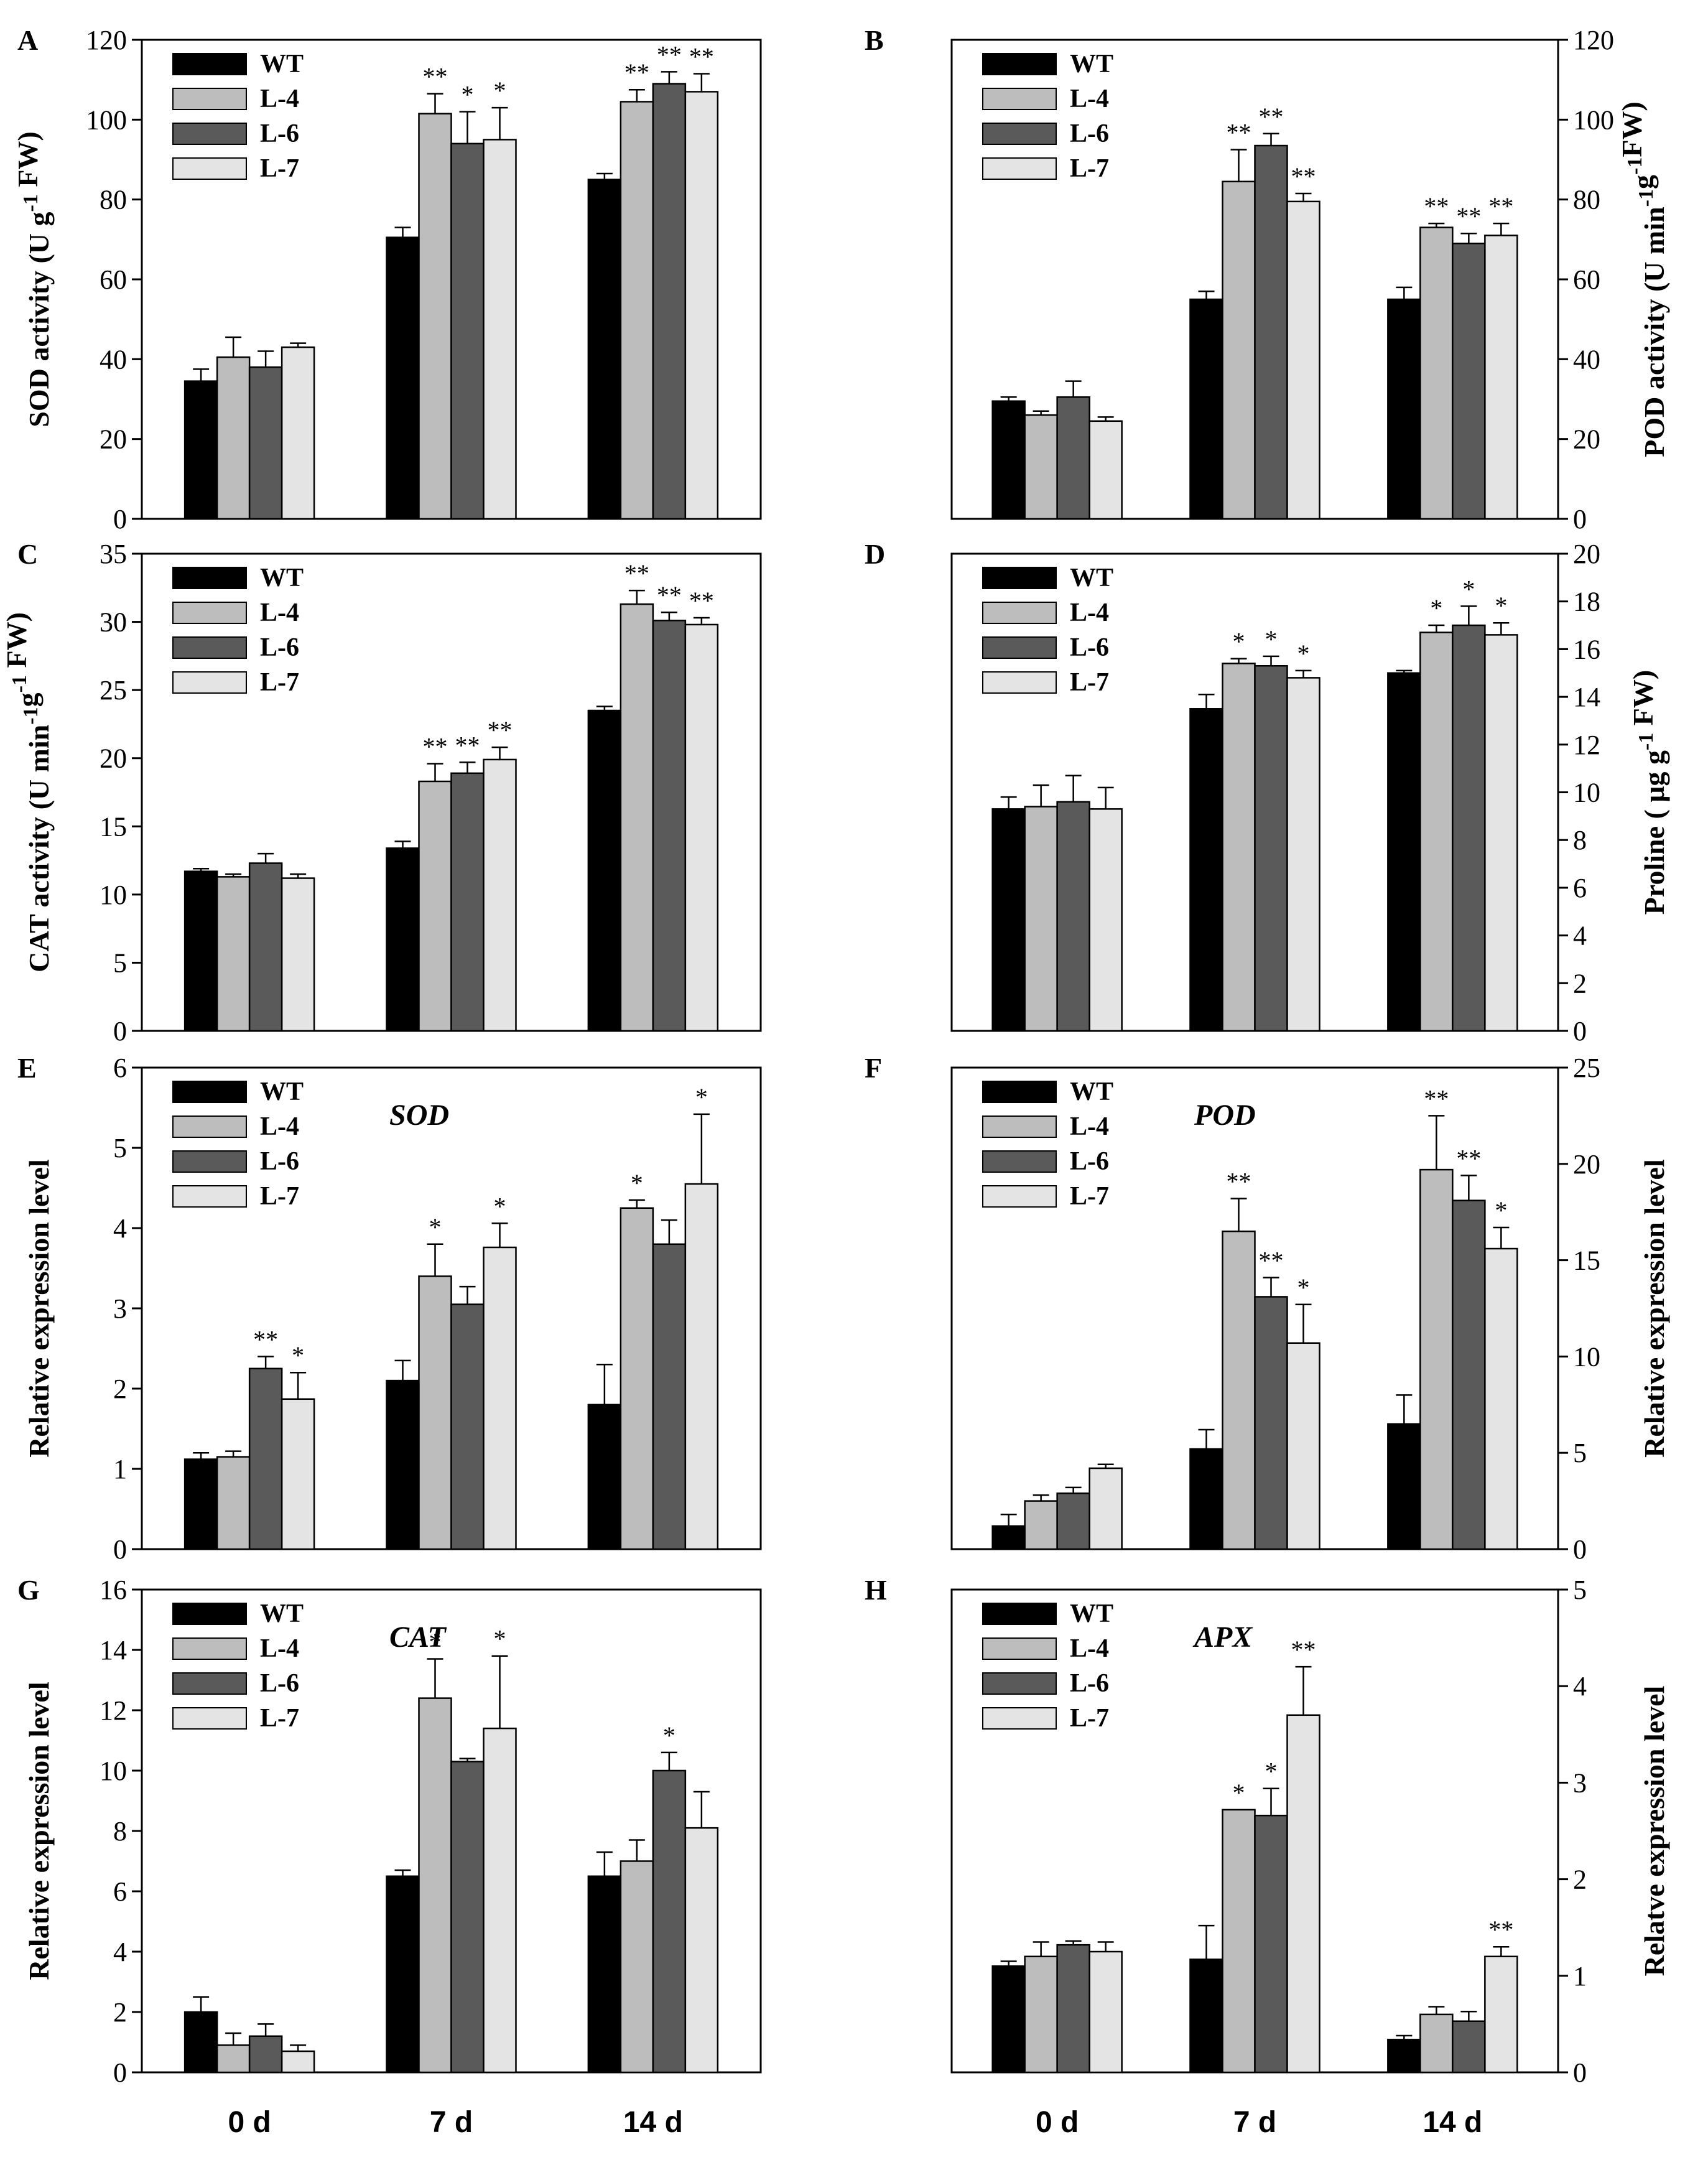  I want to click on y-axis-label-part: g, so click(1643, 182).